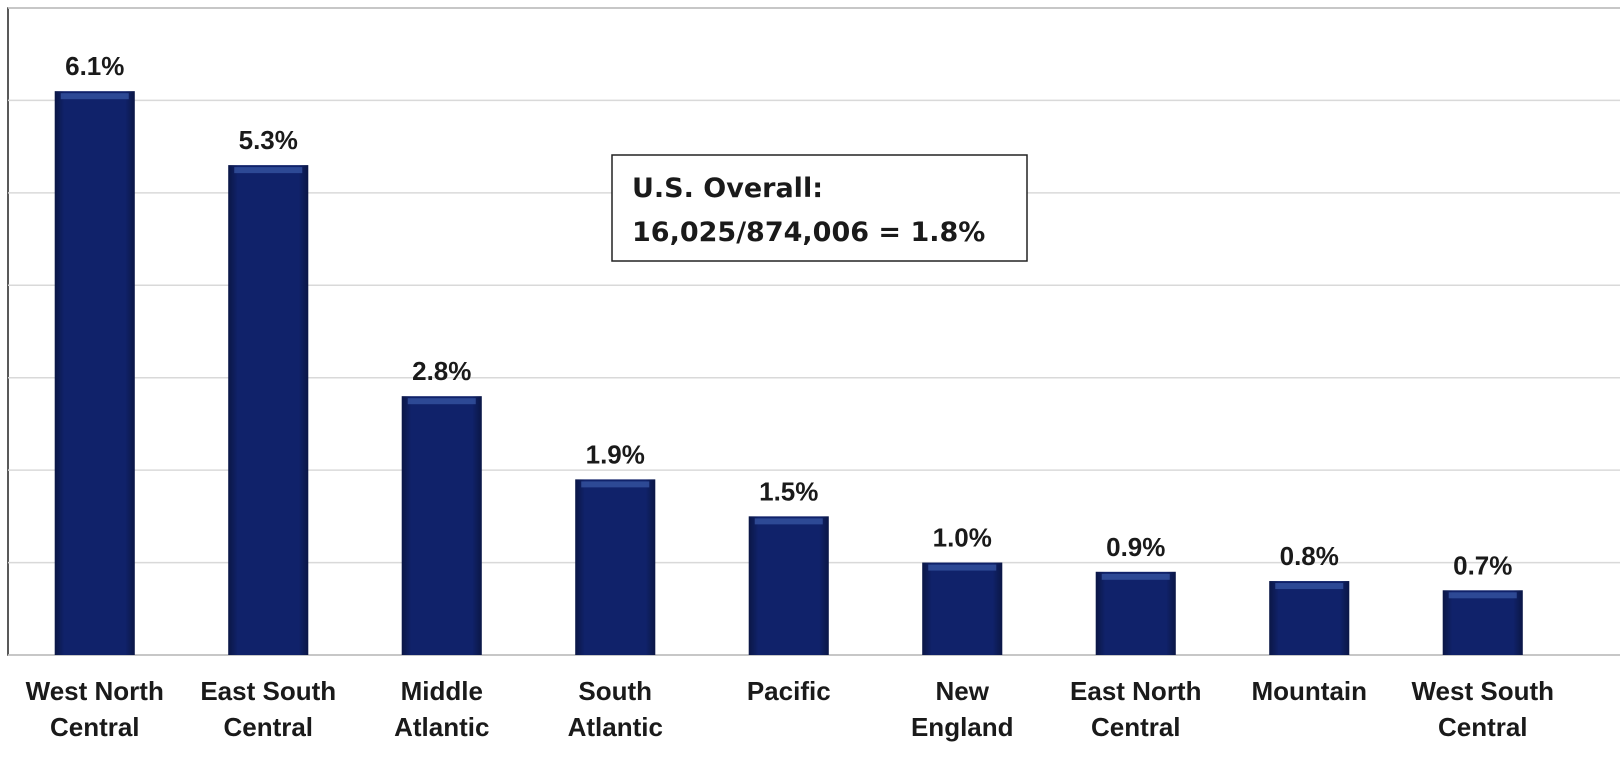  Describe the element at coordinates (268, 140) in the screenshot. I see `value-label: 5.3%` at that location.